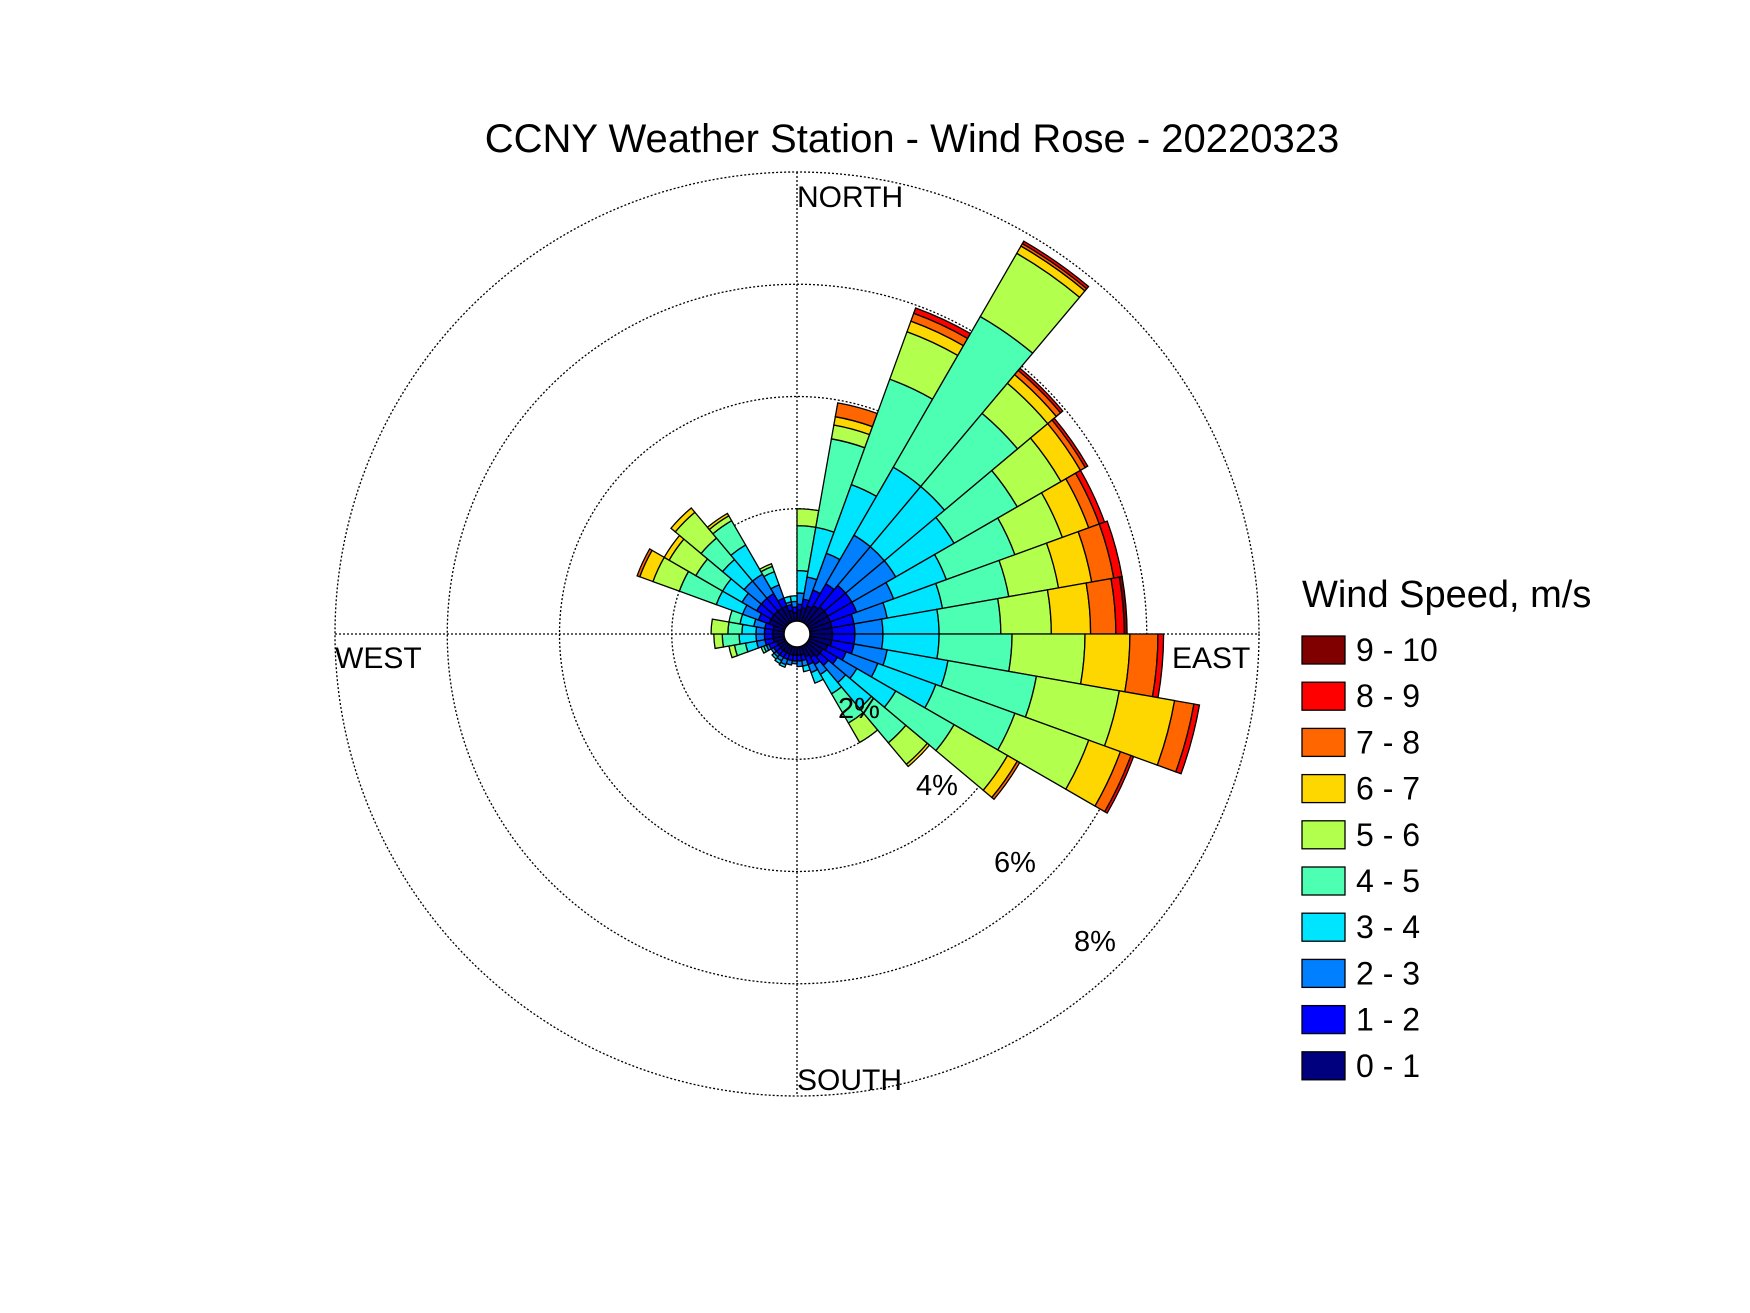 This screenshot has width=1750, height=1313. What do you see at coordinates (1388, 881) in the screenshot?
I see `legend-label-4: 4 - 5` at bounding box center [1388, 881].